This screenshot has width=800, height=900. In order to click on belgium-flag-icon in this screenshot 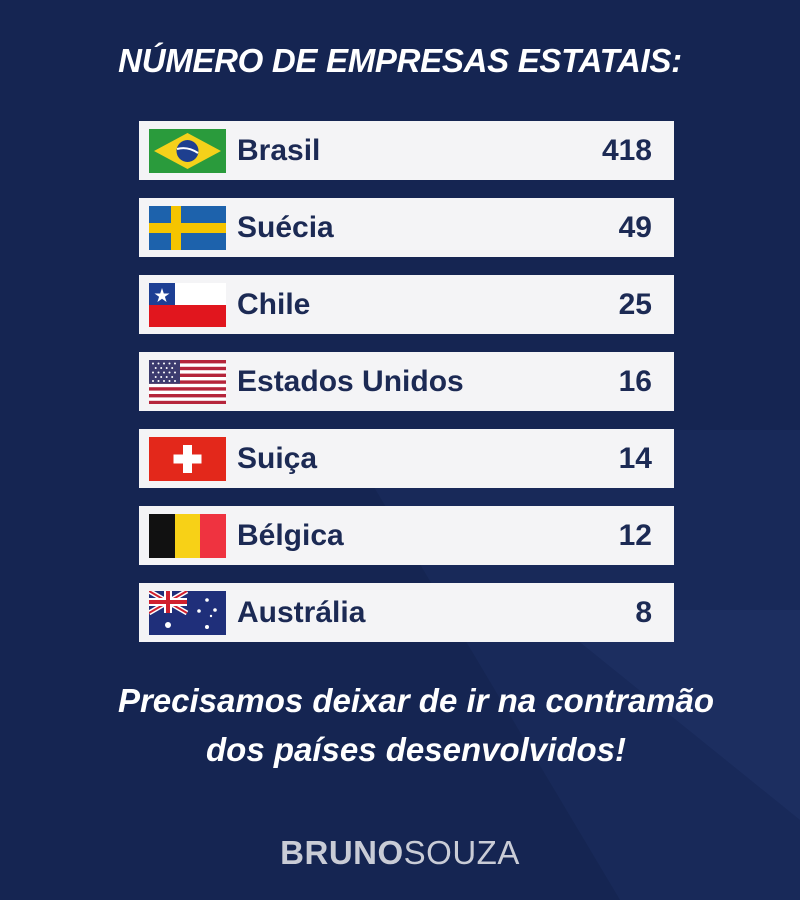, I will do `click(187, 536)`.